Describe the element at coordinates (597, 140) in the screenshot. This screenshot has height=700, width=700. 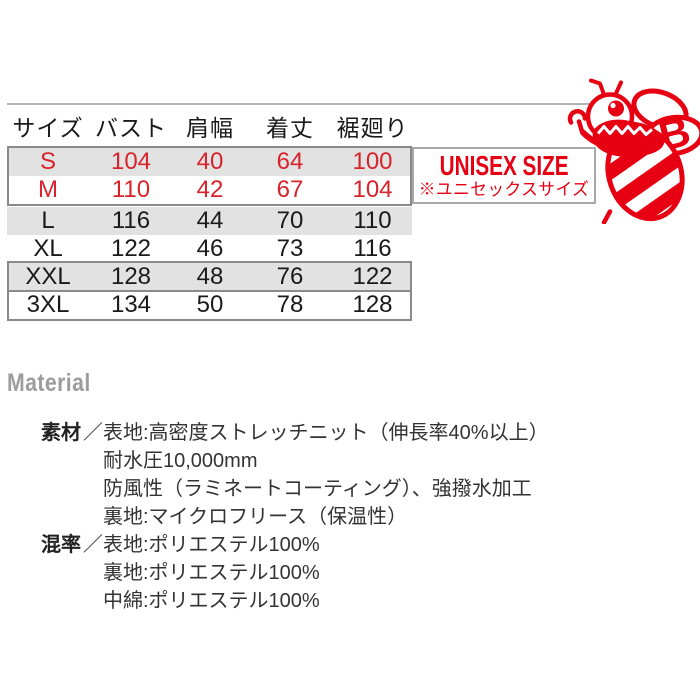
I see `bee-arm` at that location.